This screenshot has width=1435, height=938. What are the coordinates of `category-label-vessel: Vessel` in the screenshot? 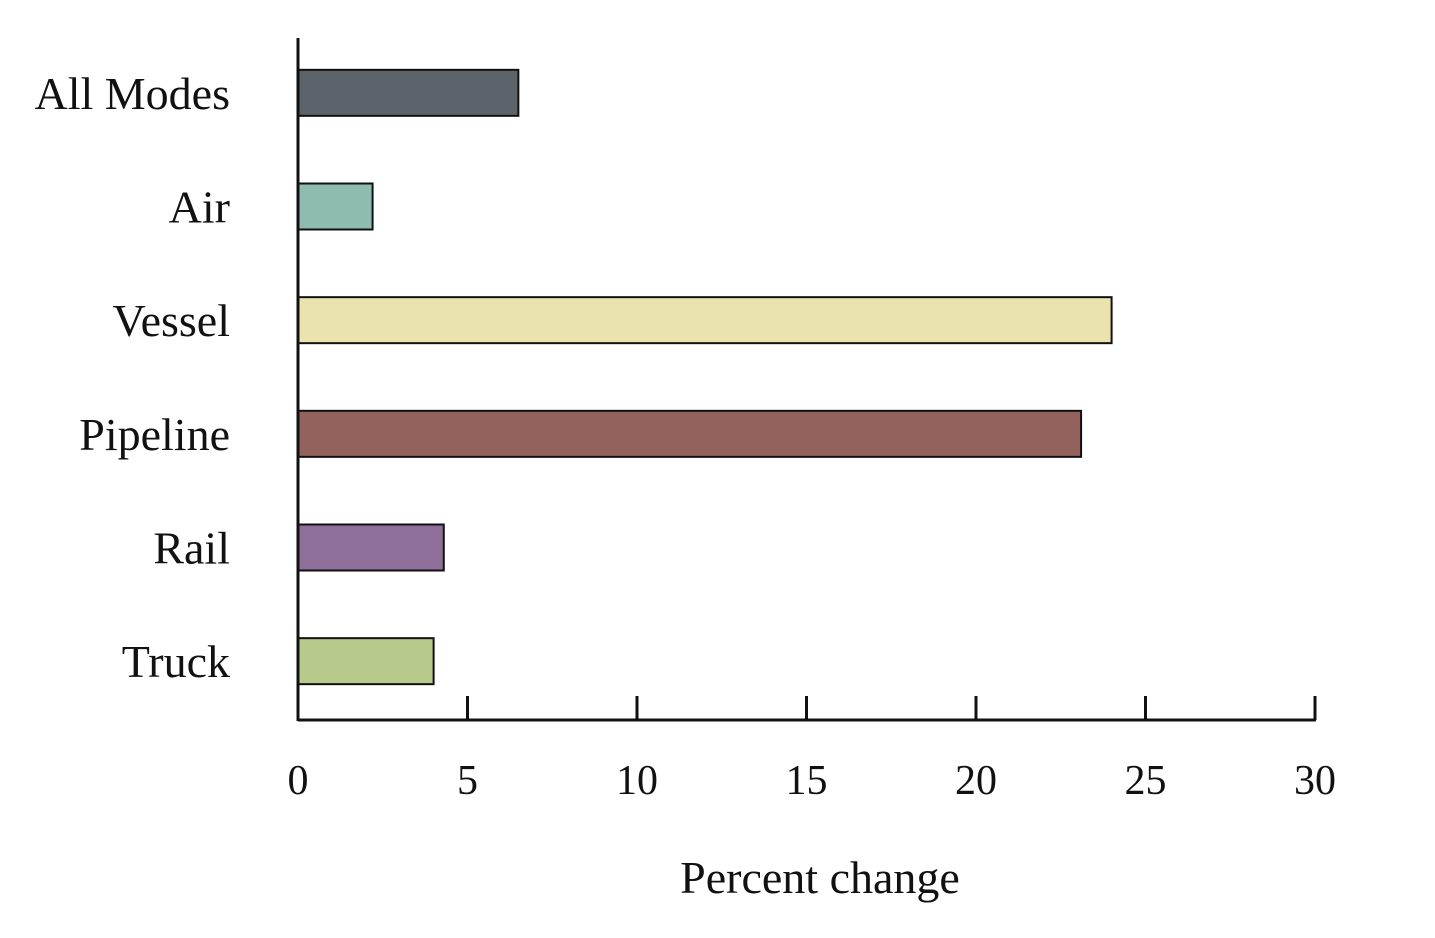 It's located at (171, 320).